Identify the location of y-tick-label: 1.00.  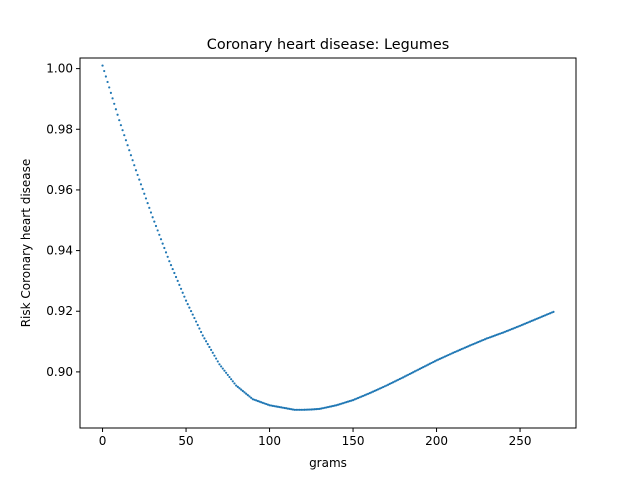
(59, 69).